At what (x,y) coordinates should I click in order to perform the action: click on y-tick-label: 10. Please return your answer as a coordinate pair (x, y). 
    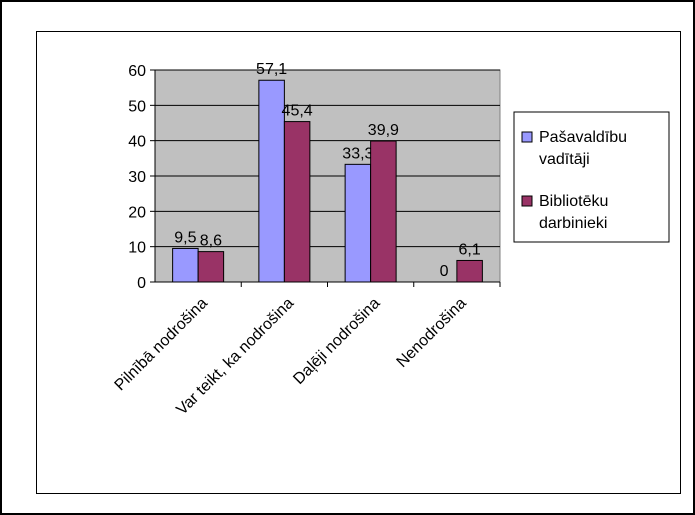
    Looking at the image, I should click on (137, 248).